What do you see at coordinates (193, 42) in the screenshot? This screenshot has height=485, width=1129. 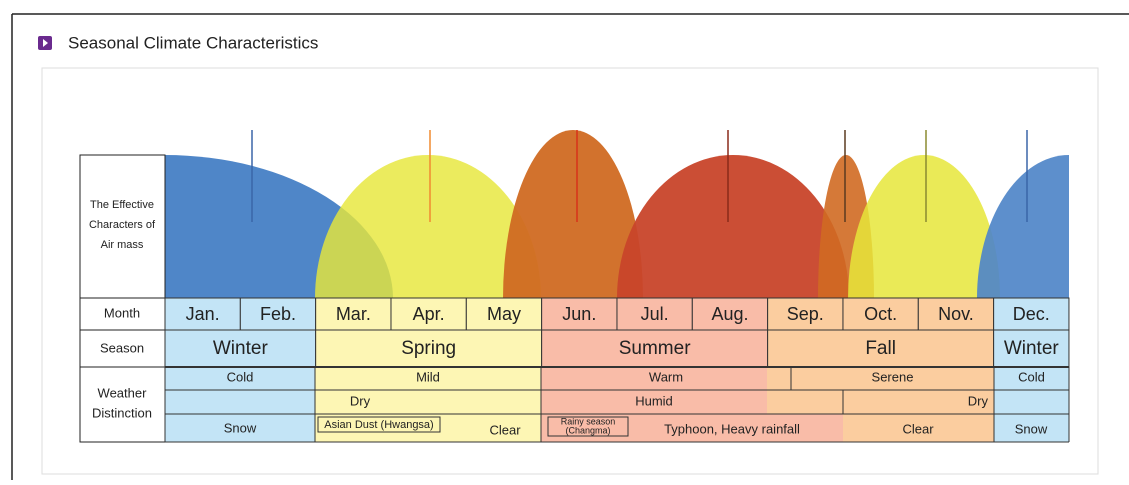 I see `title: Seasonal Climate Characteristics` at bounding box center [193, 42].